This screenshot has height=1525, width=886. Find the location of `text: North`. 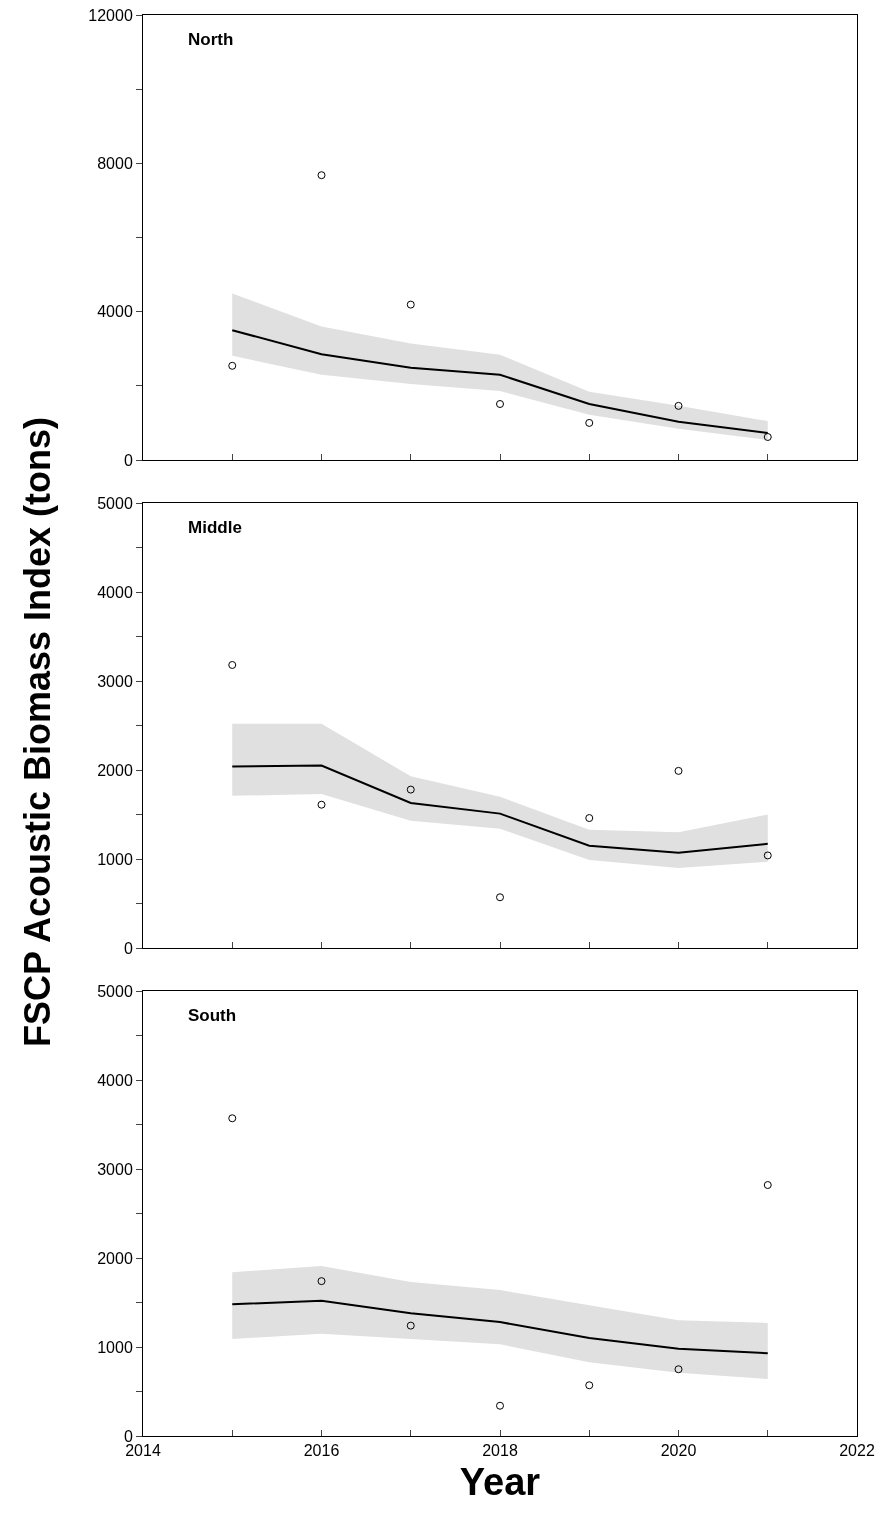

text: North is located at coordinates (211, 39).